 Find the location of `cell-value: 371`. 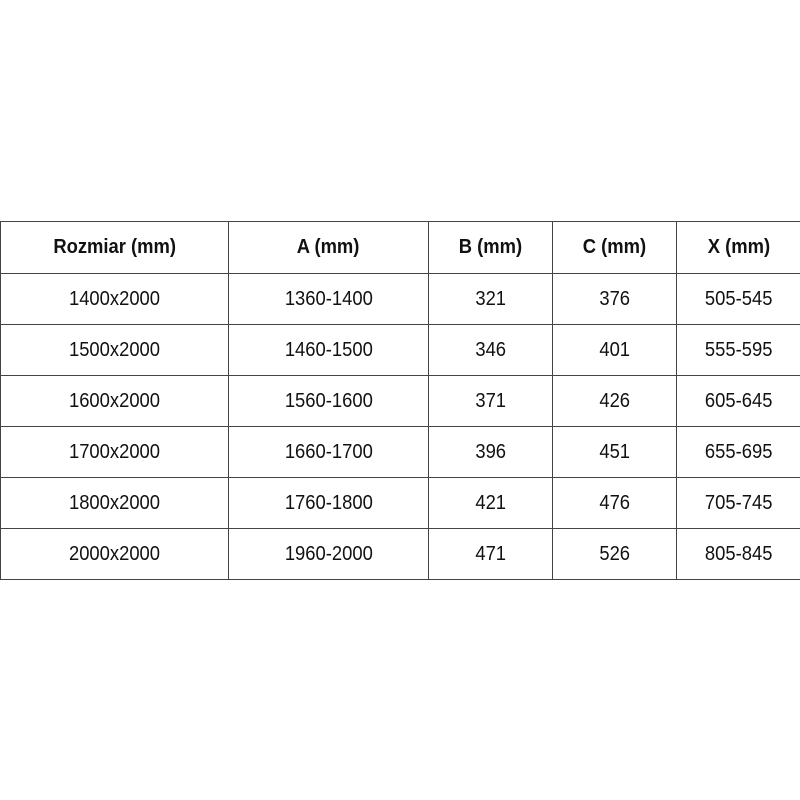

cell-value: 371 is located at coordinates (490, 400).